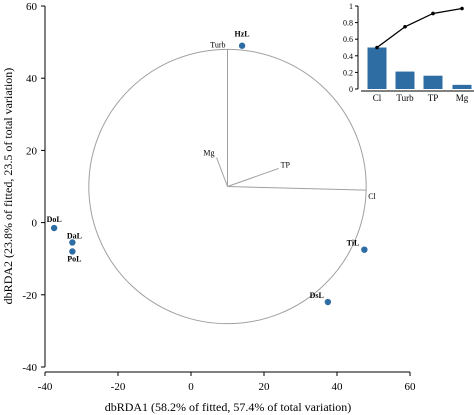  I want to click on x-tick-label: -20, so click(118, 387).